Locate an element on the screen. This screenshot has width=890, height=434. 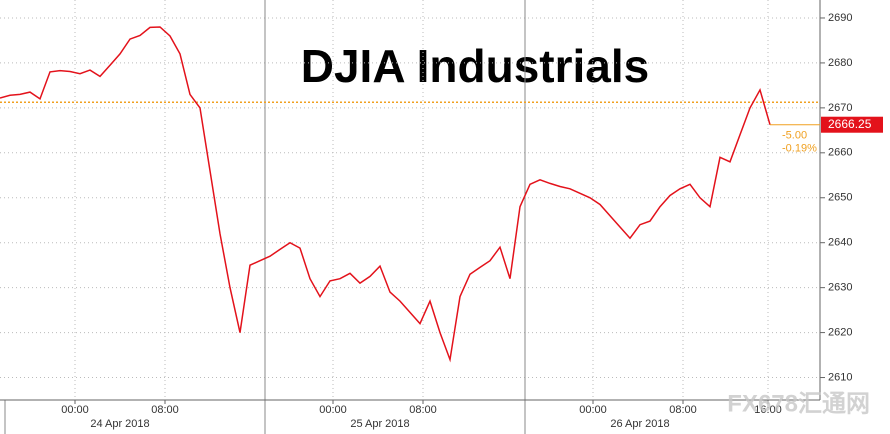
y-tick-label: 2660 is located at coordinates (840, 153).